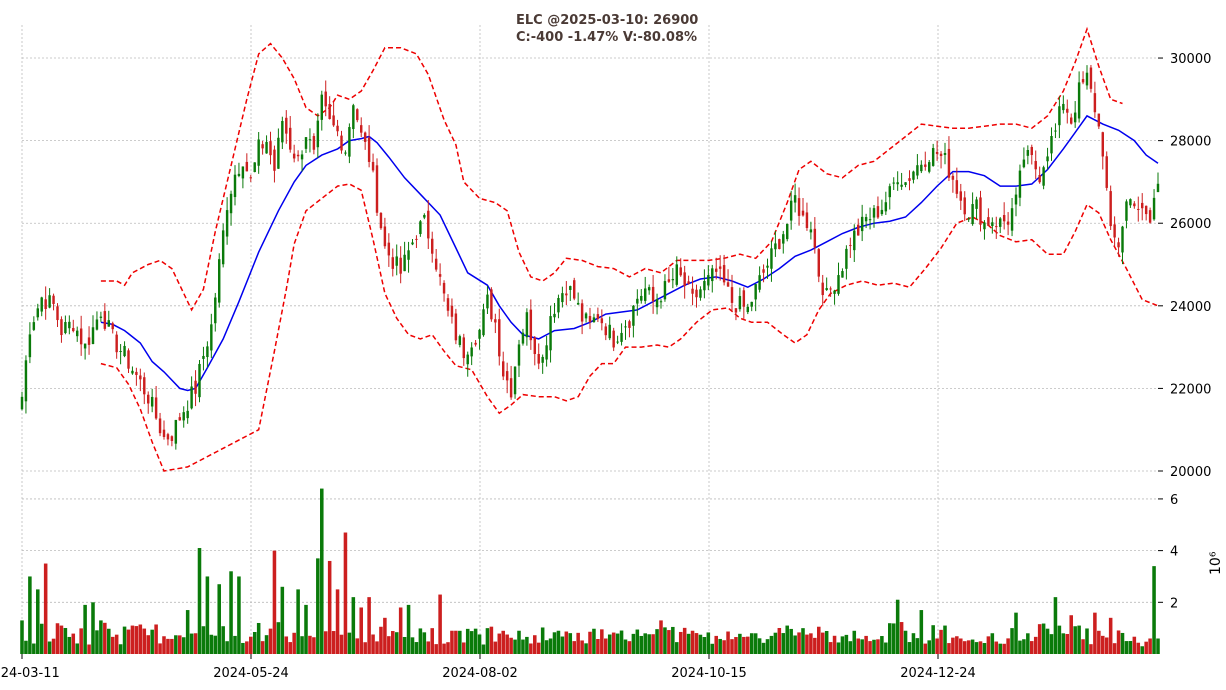  I want to click on price-tick-label: 26000, so click(1190, 224).